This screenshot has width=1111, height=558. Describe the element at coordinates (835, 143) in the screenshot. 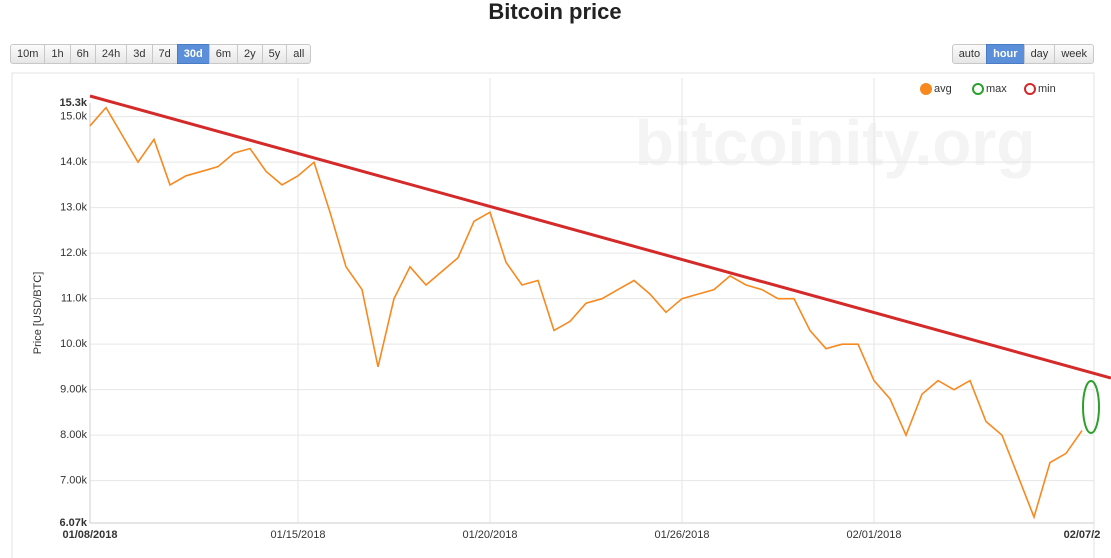

I see `watermark: bitcoinity.org` at that location.